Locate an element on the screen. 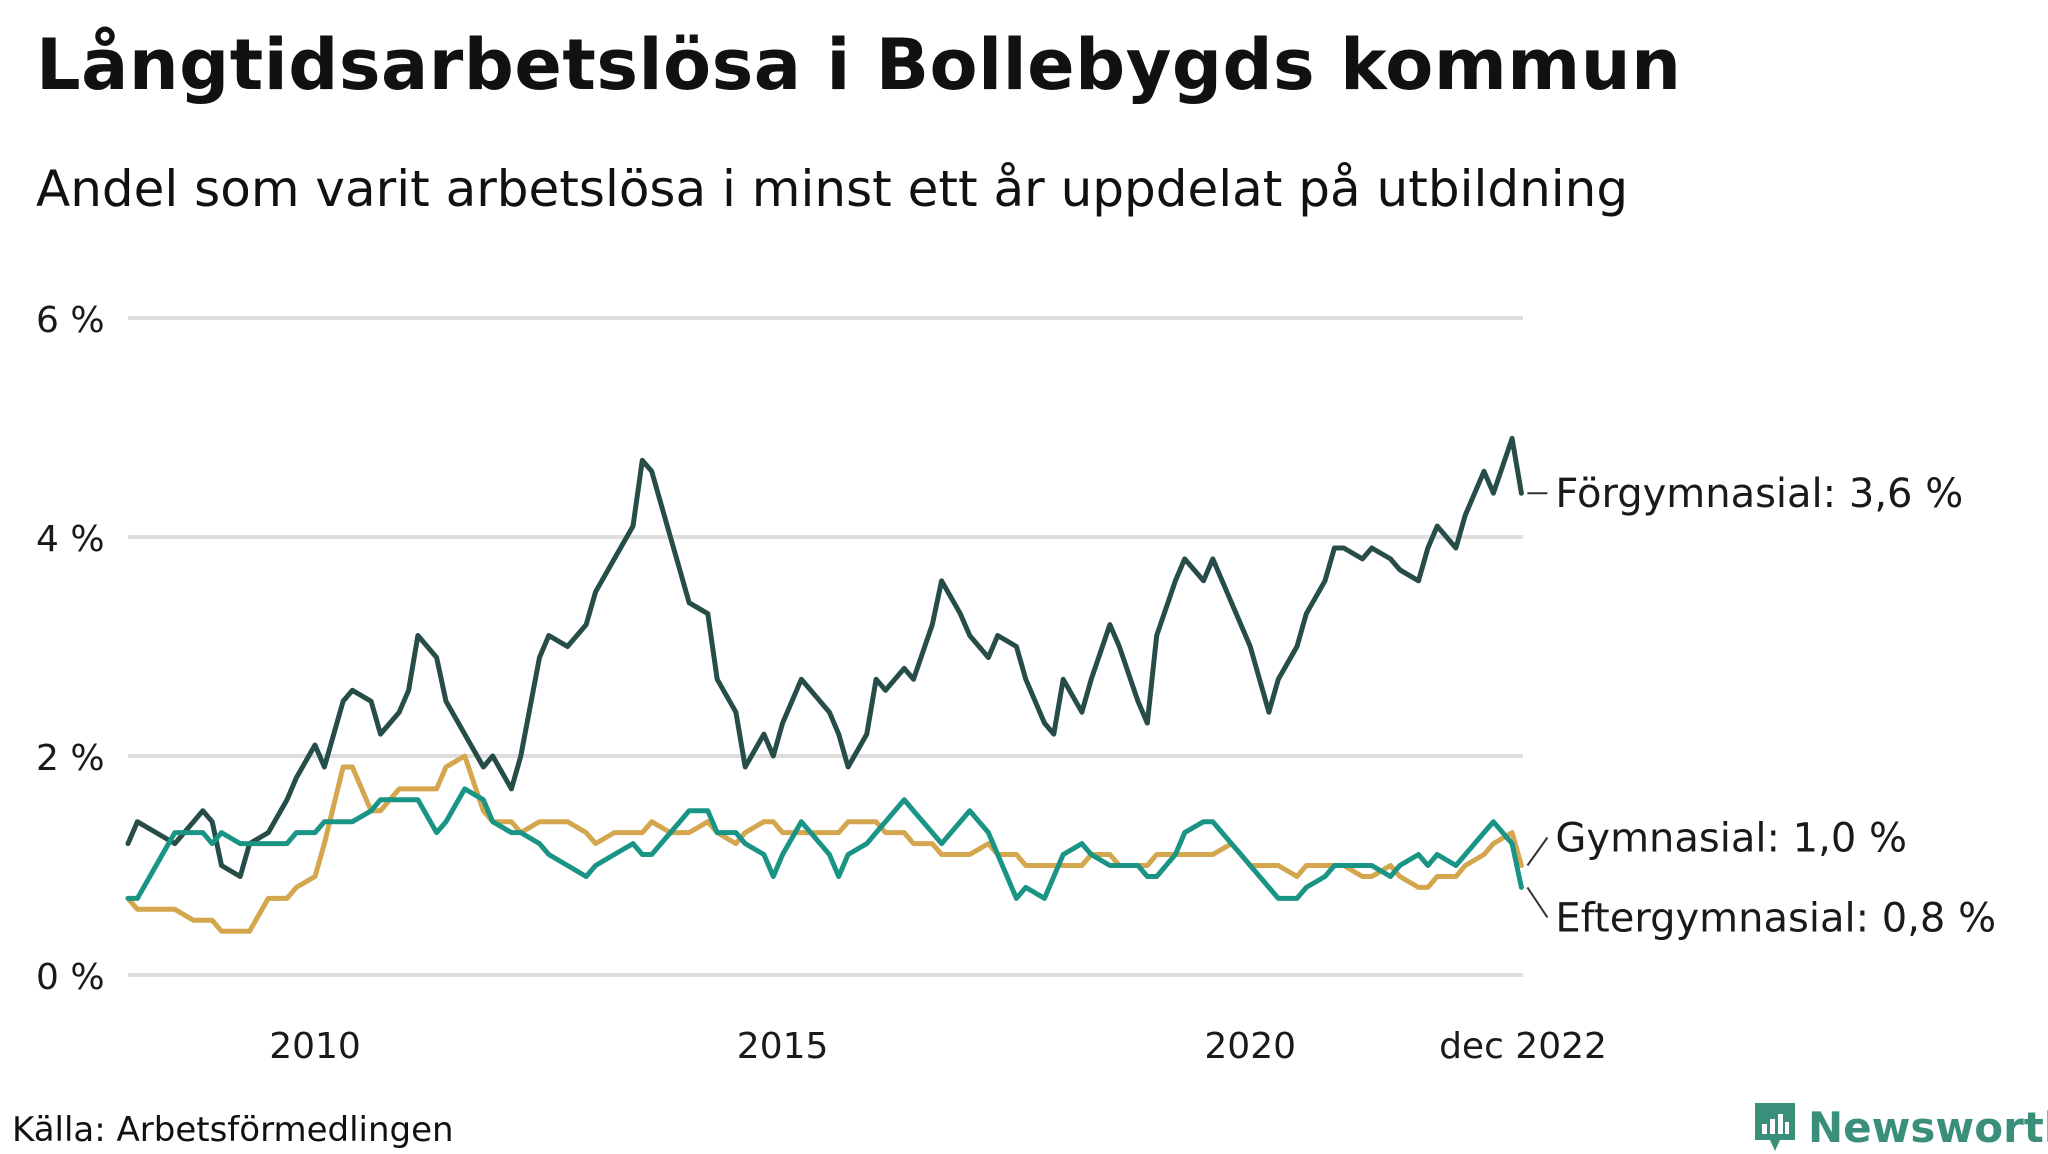 The width and height of the screenshot is (2048, 1154). y-tick-label: 0 % is located at coordinates (70, 977).